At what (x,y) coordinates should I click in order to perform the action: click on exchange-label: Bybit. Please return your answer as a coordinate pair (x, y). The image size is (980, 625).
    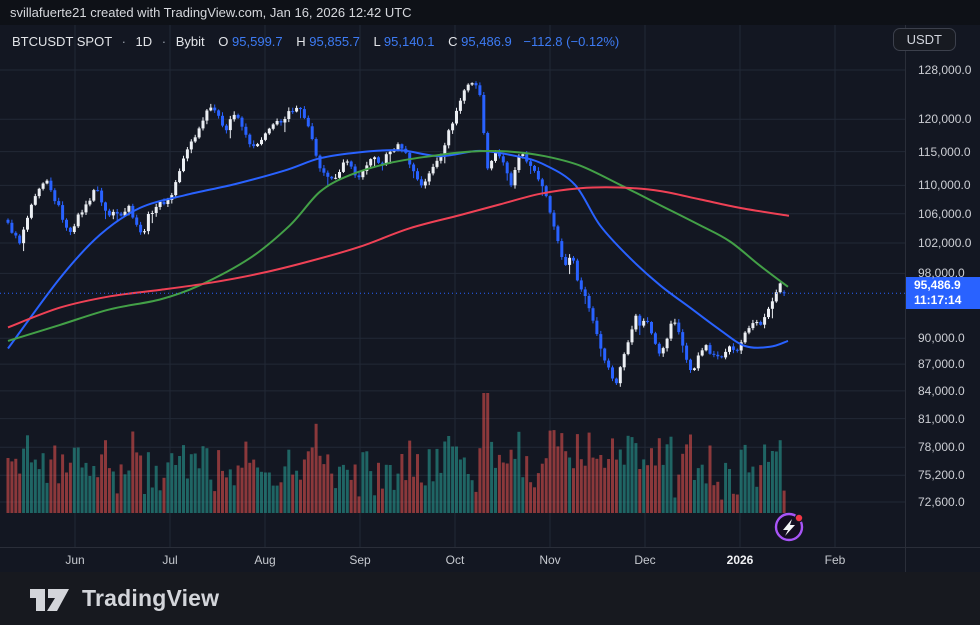
    Looking at the image, I should click on (190, 41).